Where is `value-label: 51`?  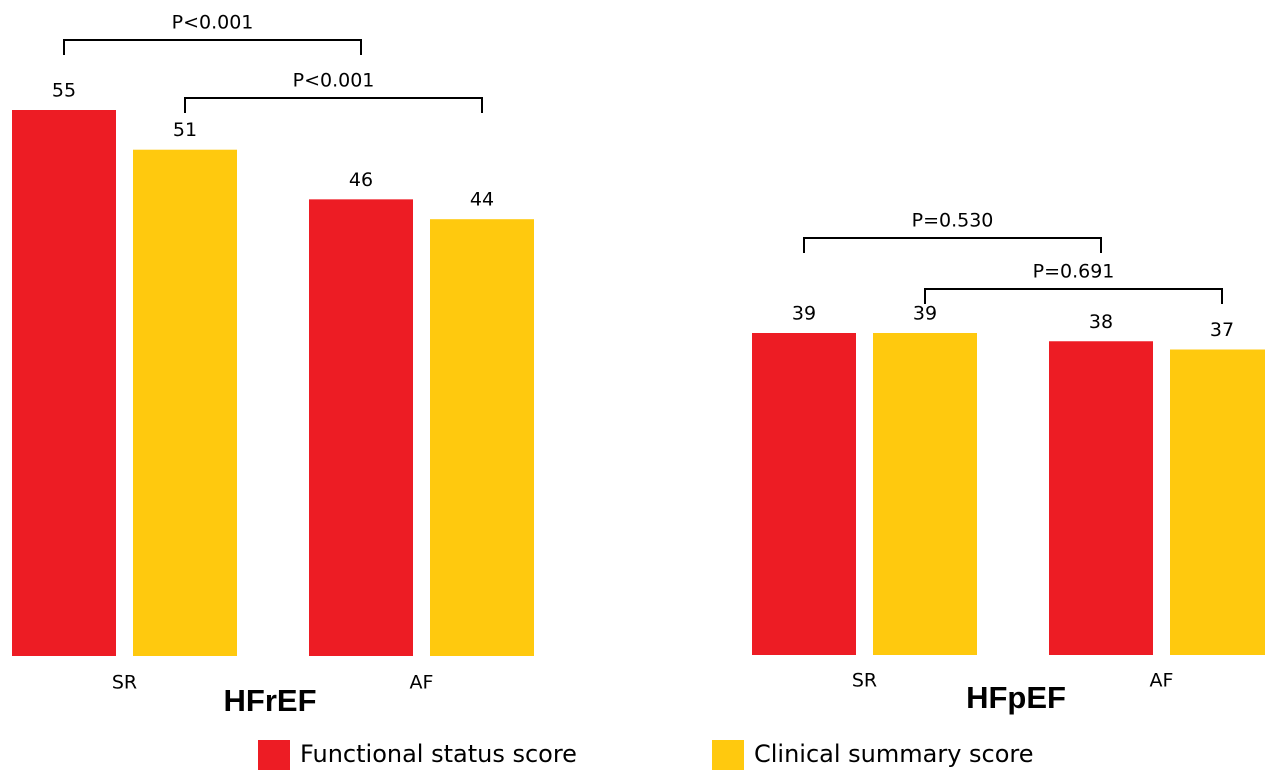 value-label: 51 is located at coordinates (185, 130).